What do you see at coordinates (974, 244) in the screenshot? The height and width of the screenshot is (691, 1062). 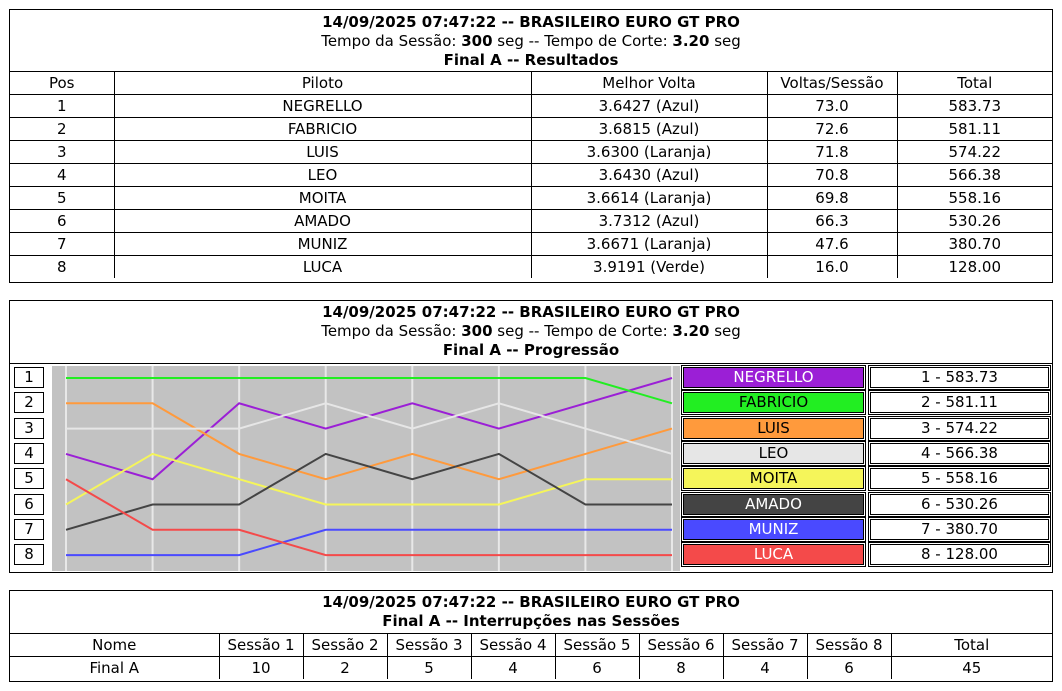 I see `total-cell: 380.70` at bounding box center [974, 244].